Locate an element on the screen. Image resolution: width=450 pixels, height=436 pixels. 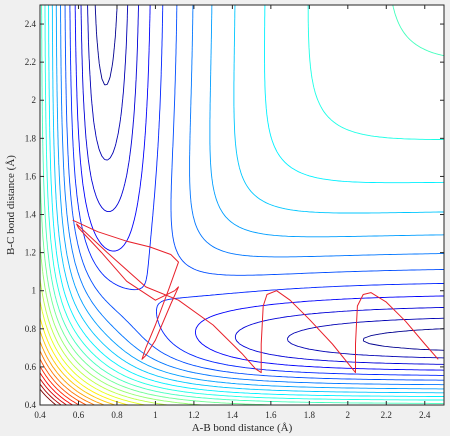
y-tick-label: 2 is located at coordinates (34, 100).